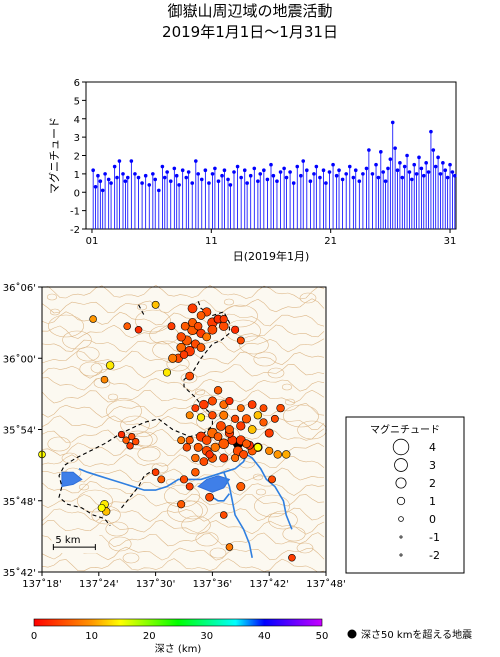 This screenshot has height=657, width=500. What do you see at coordinates (149, 636) in the screenshot?
I see `depth-tick-label: 20` at bounding box center [149, 636].